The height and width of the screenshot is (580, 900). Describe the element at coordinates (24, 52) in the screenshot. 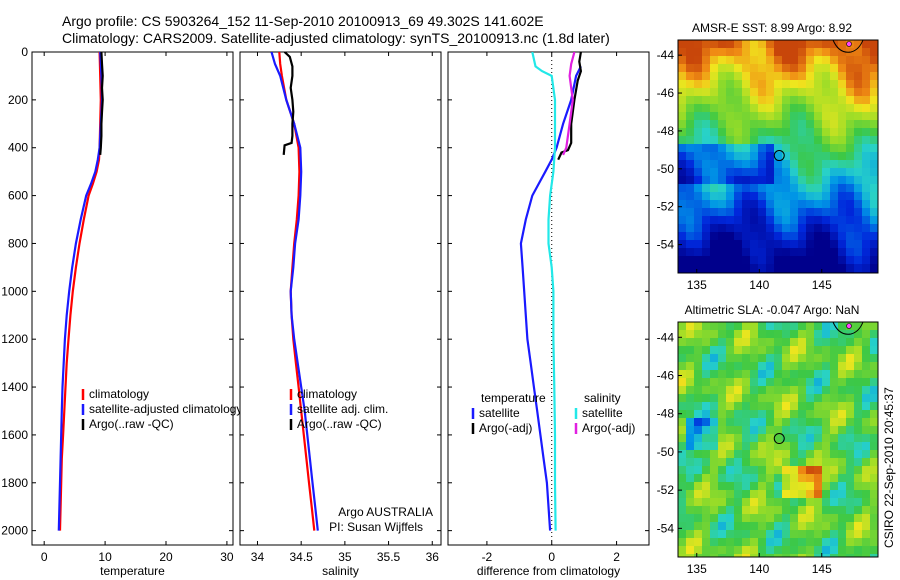

I see `y-tick-label: 0` at that location.